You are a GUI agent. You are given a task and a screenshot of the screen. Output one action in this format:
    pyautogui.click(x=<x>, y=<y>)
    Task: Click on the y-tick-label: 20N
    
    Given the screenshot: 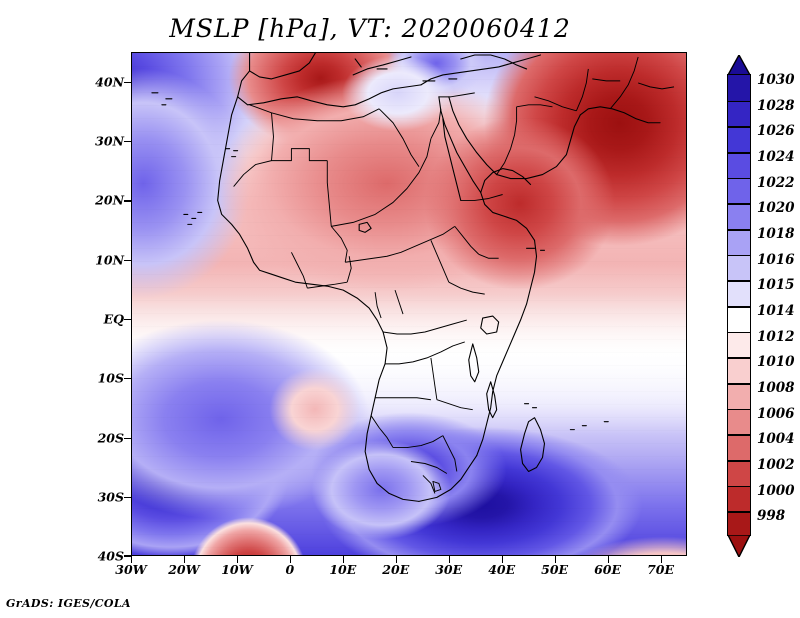 What is the action you would take?
    pyautogui.click(x=109, y=200)
    